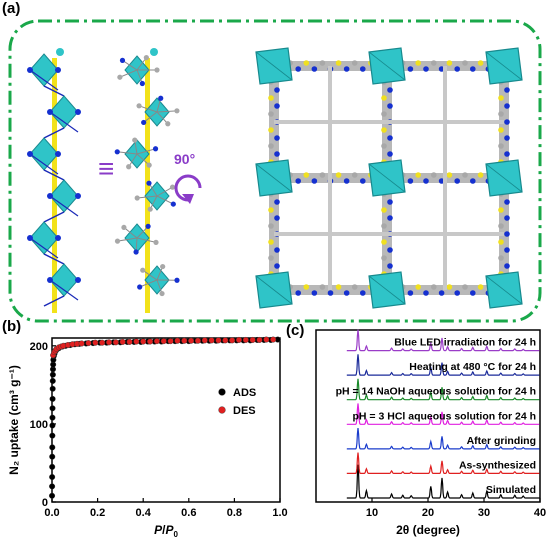 This screenshot has height=542, width=554. I want to click on helical-chain-ball-stick, so click(147, 180).